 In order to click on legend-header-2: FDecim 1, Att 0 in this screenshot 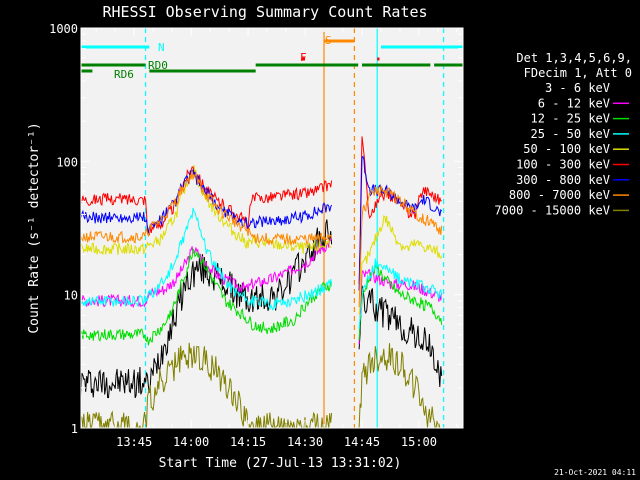, I will do `click(578, 73)`.